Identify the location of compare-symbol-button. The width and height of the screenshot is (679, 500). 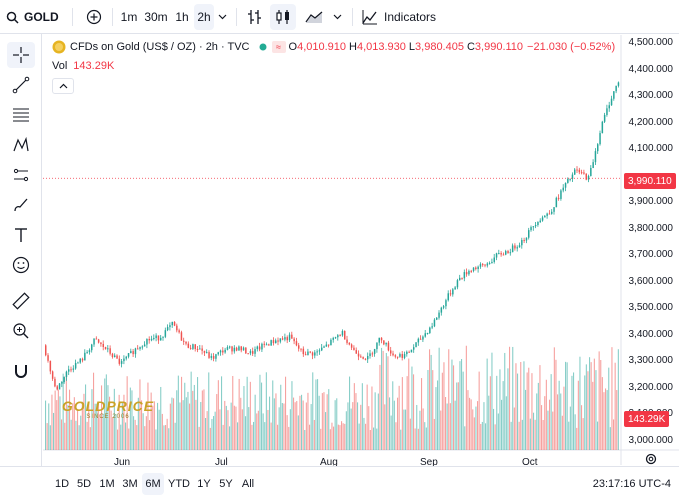
(94, 17).